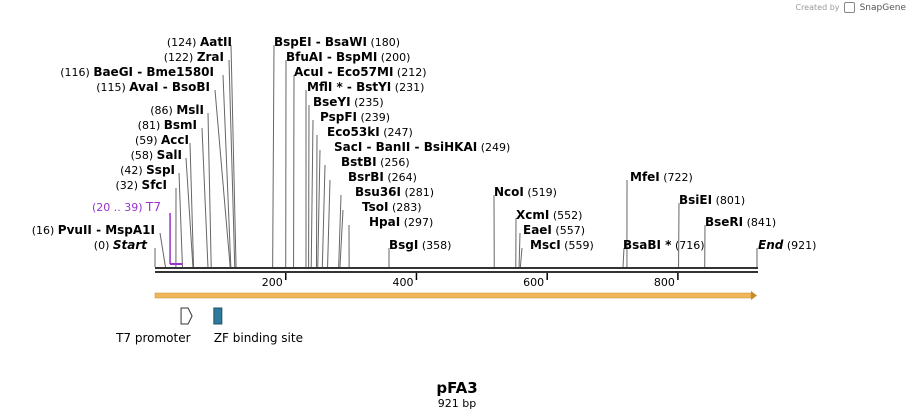 This screenshot has width=914, height=419. What do you see at coordinates (199, 42) in the screenshot?
I see `site-label: (124) AatII` at bounding box center [199, 42].